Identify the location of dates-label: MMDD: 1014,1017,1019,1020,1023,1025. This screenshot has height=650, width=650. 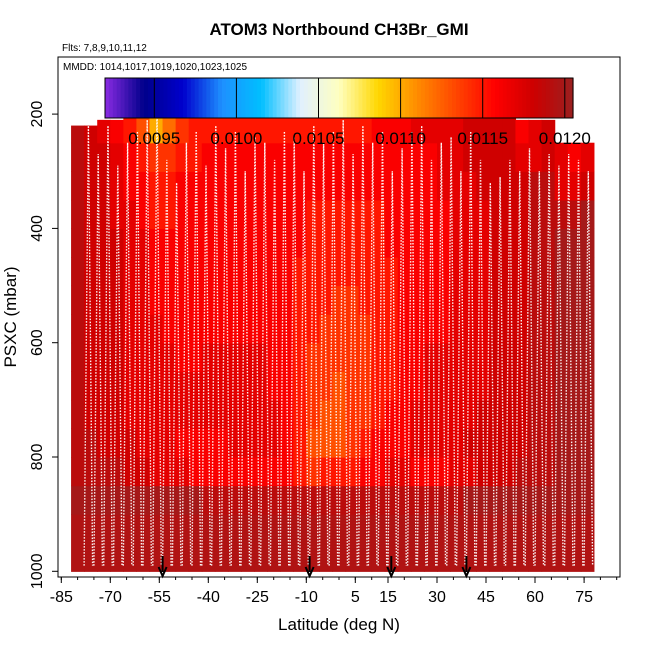
(155, 67).